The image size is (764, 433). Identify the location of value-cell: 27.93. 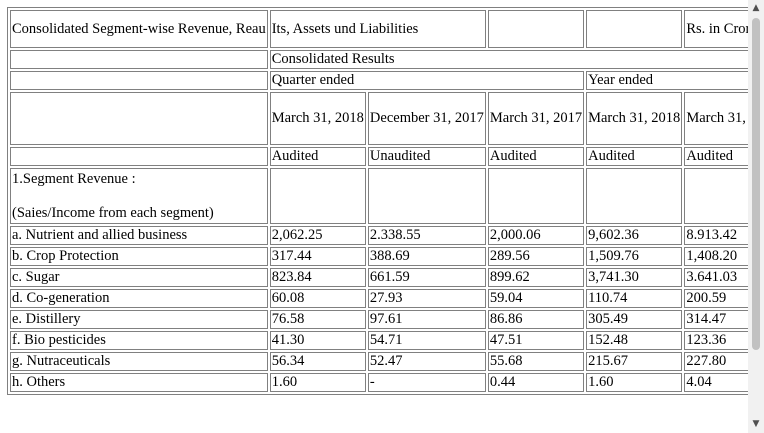
(426, 298).